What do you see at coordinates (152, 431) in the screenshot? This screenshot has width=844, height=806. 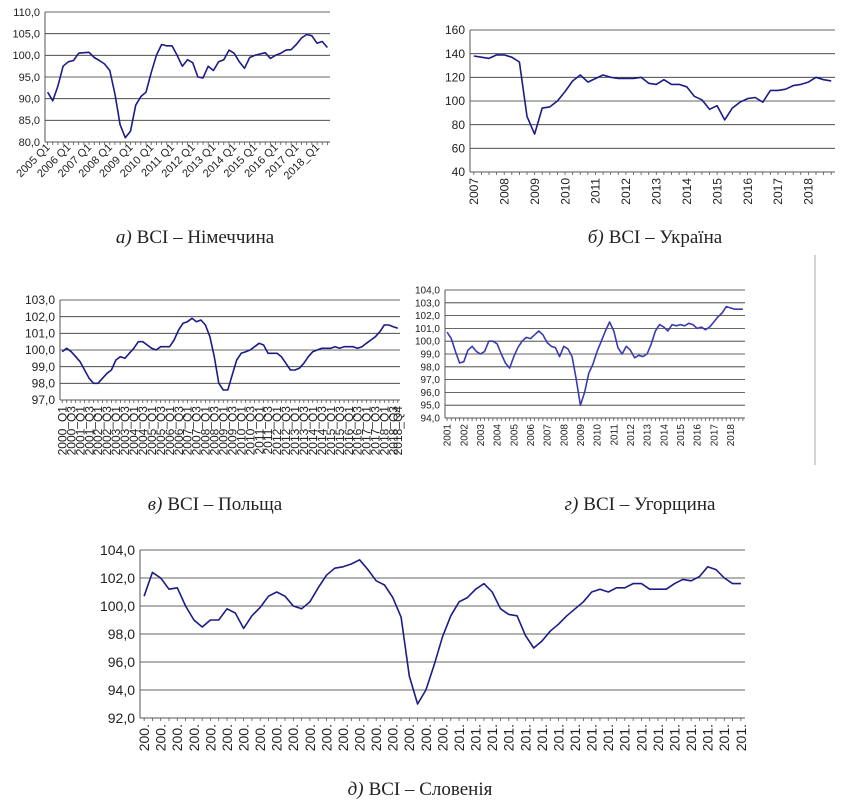 I see `x-tick-label: 2005_Q1` at bounding box center [152, 431].